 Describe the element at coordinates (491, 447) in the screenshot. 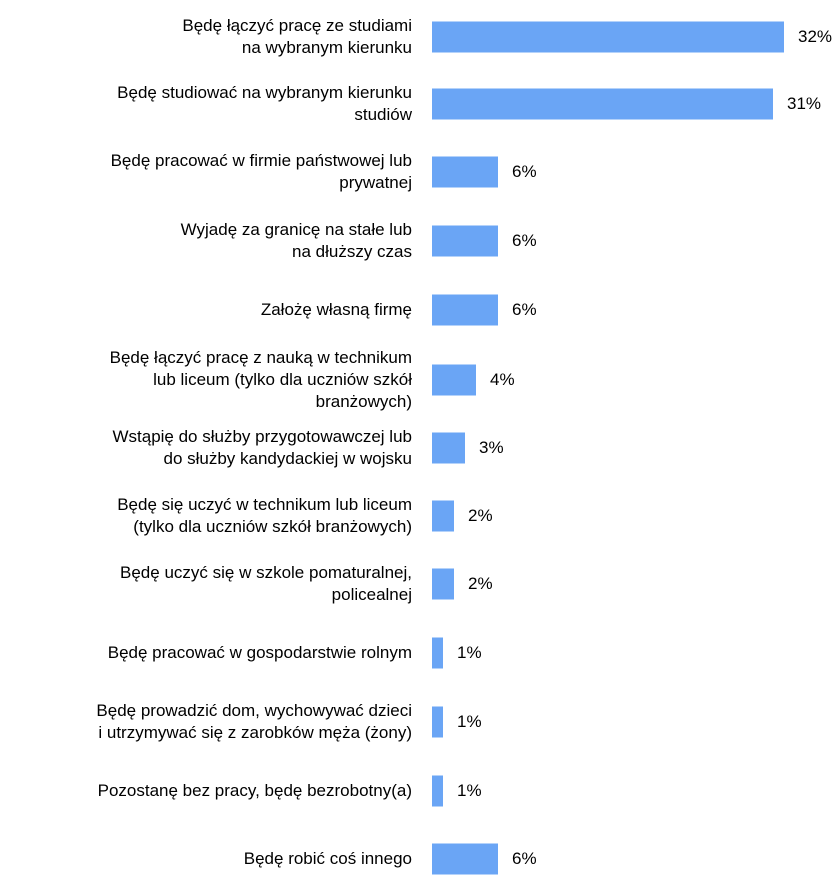

I see `value-label: 3%` at that location.